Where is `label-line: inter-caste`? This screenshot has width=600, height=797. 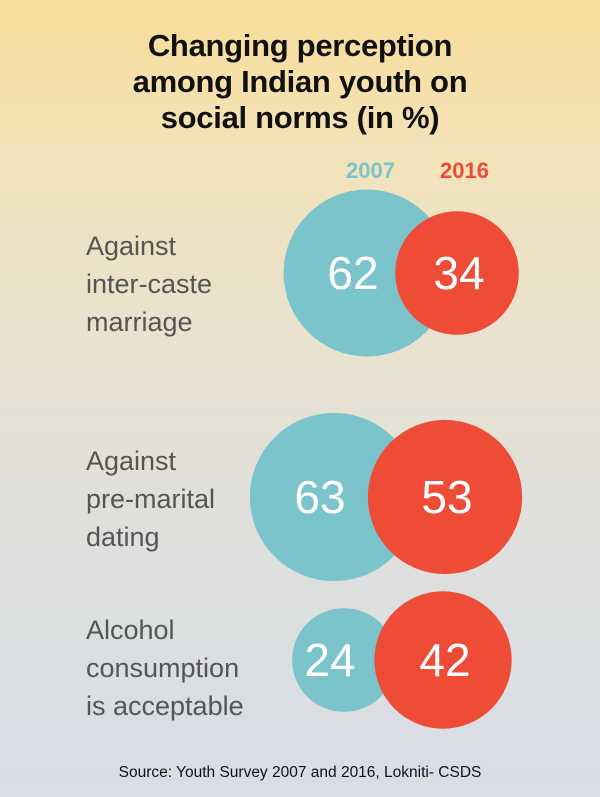
label-line: inter-caste is located at coordinates (149, 284).